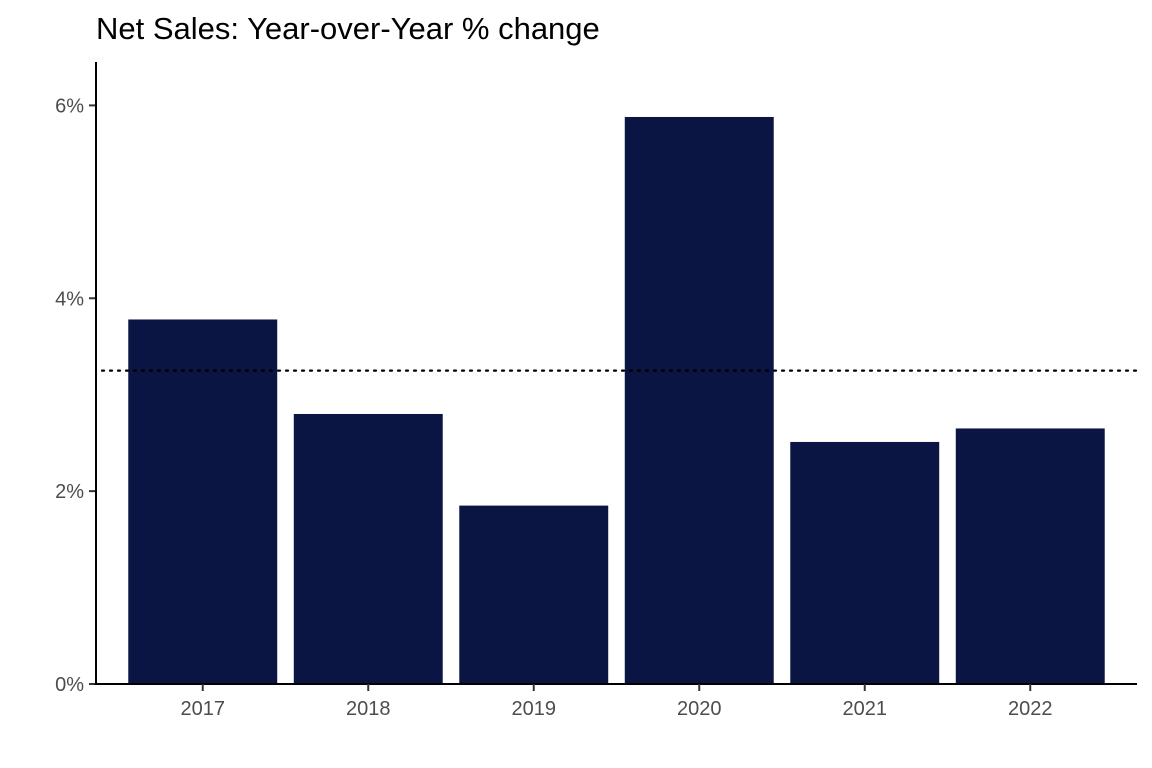 This screenshot has width=1152, height=768. I want to click on x-tick-label: 2021, so click(865, 709).